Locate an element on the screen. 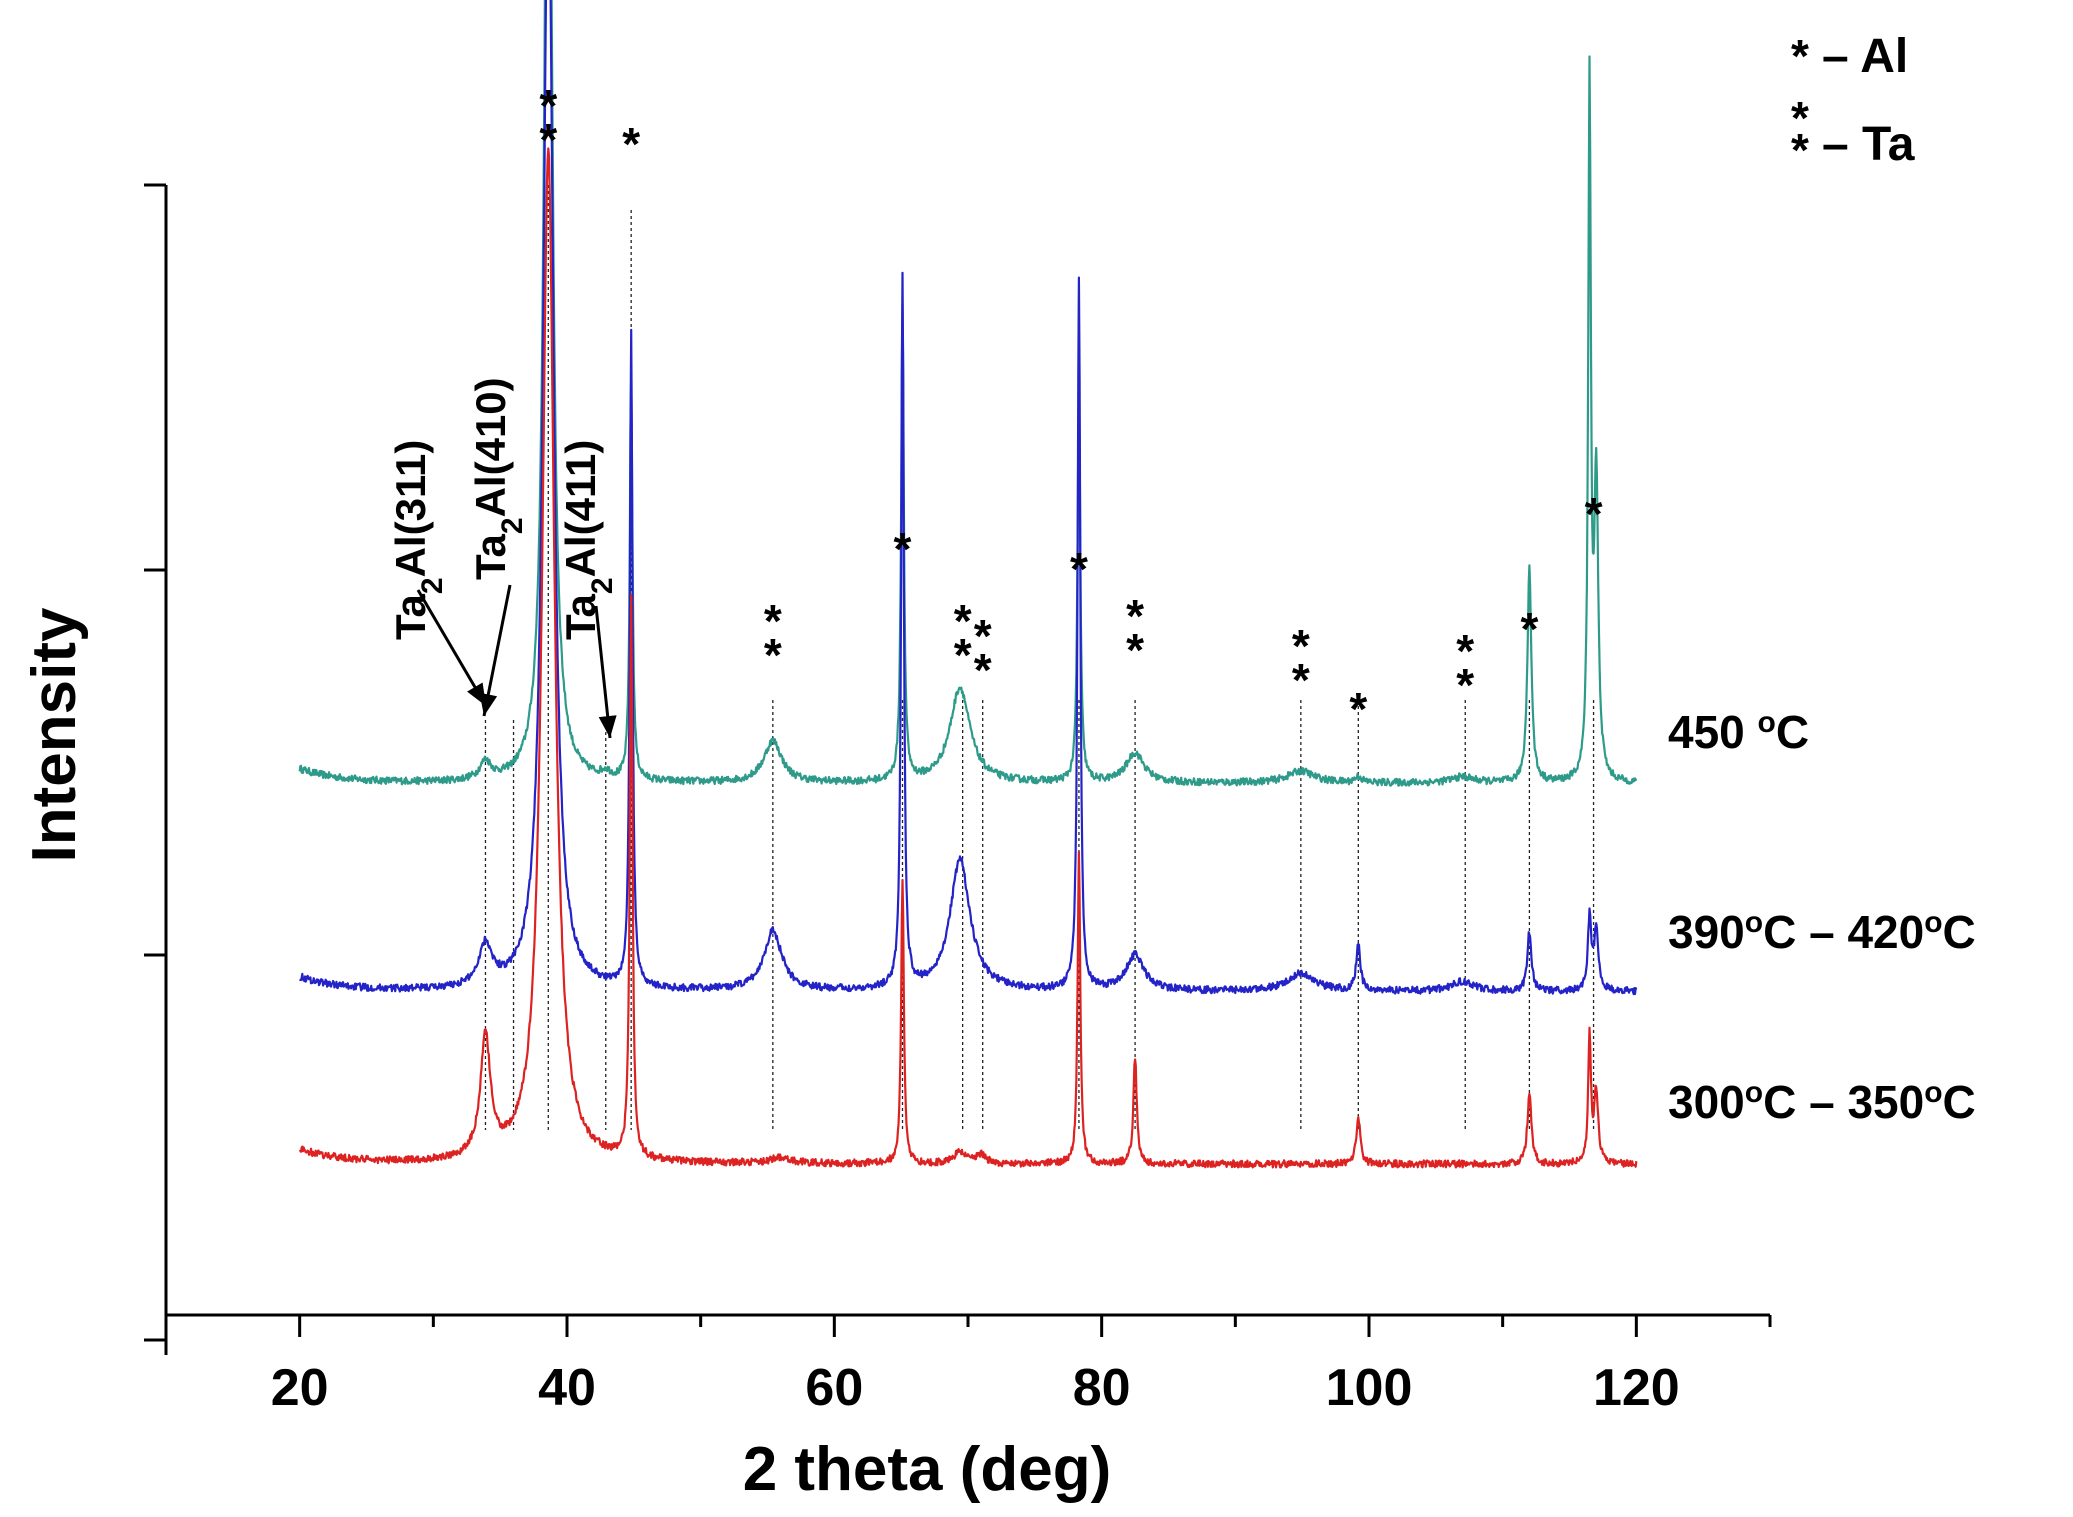 The width and height of the screenshot is (2073, 1517). label-text: 390 is located at coordinates (1706, 932).